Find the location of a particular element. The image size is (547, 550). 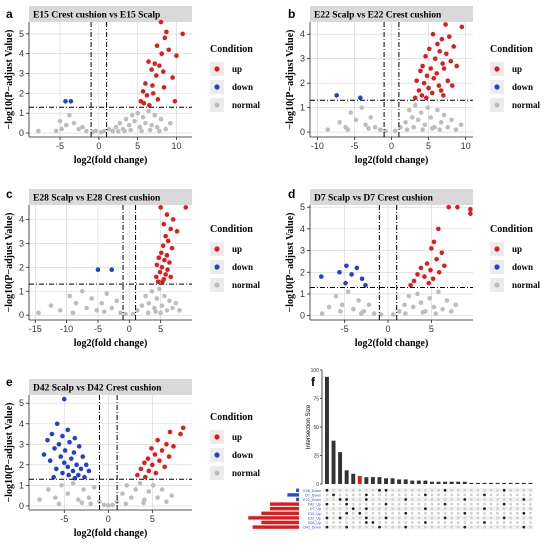

y-tick-label: 4 is located at coordinates (302, 34).